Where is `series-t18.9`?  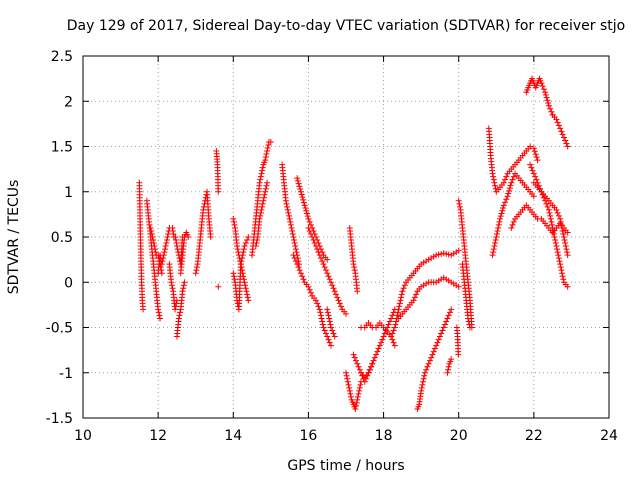 series-t18.9 is located at coordinates (434, 359).